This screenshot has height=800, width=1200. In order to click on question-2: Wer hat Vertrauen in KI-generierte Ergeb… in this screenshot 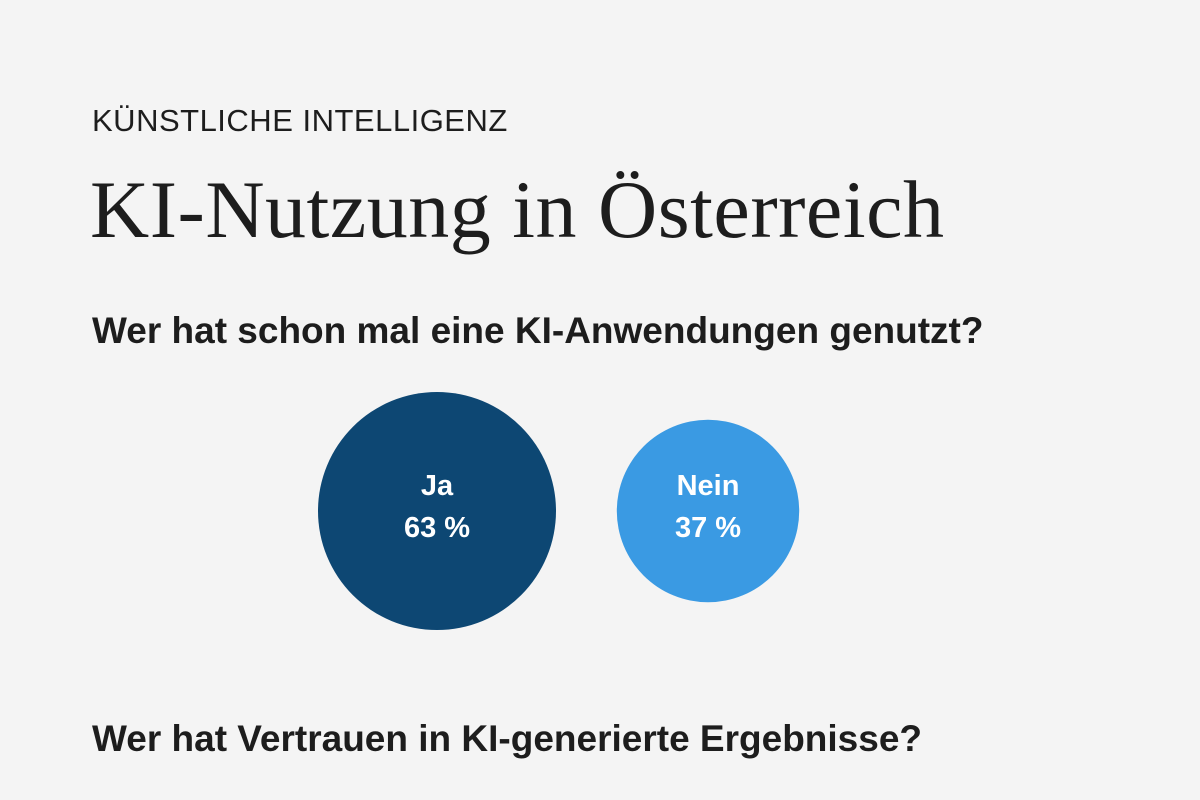, I will do `click(507, 738)`.